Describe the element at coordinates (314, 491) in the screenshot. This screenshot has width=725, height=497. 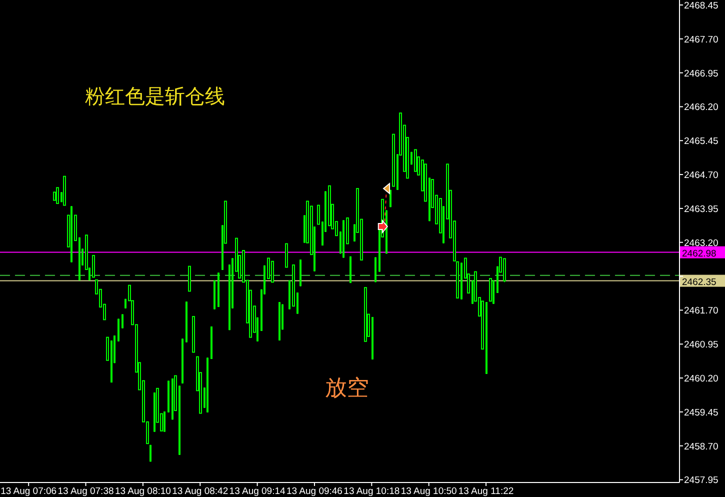
I see `x-tick-label: 13 Aug 09:46` at that location.